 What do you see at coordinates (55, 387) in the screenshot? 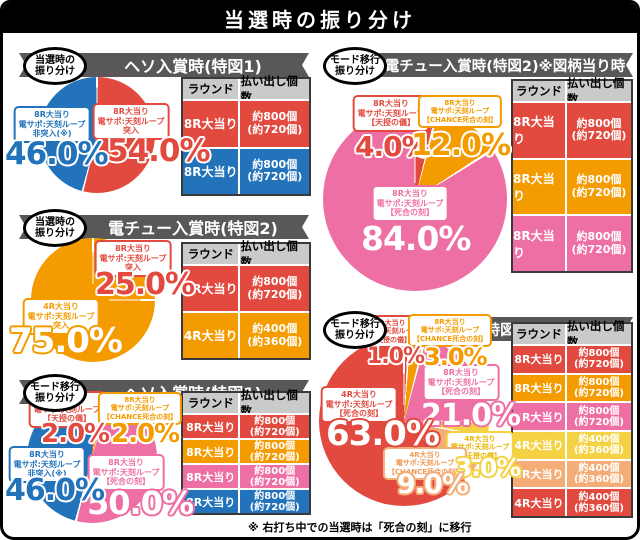
I see `badge-line1: モード移行` at bounding box center [55, 387].